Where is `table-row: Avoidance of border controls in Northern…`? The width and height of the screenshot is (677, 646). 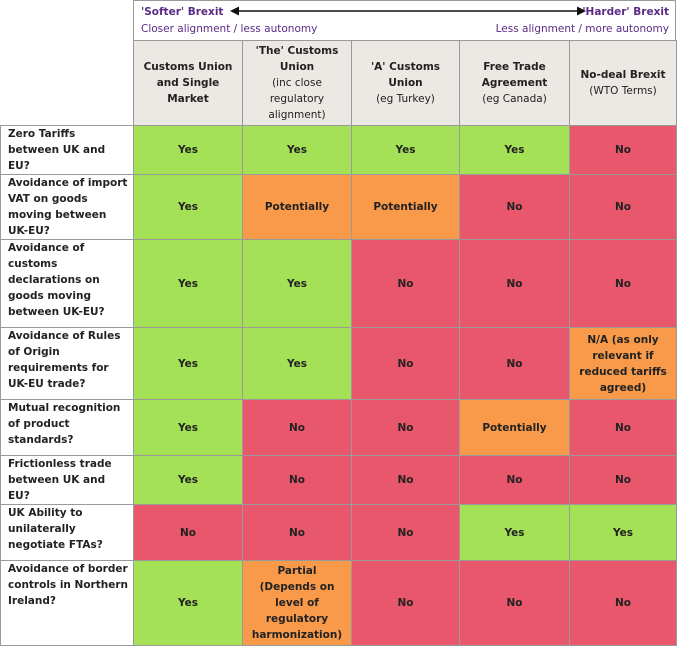
table-row: Avoidance of border controls in Northern… is located at coordinates (338, 603).